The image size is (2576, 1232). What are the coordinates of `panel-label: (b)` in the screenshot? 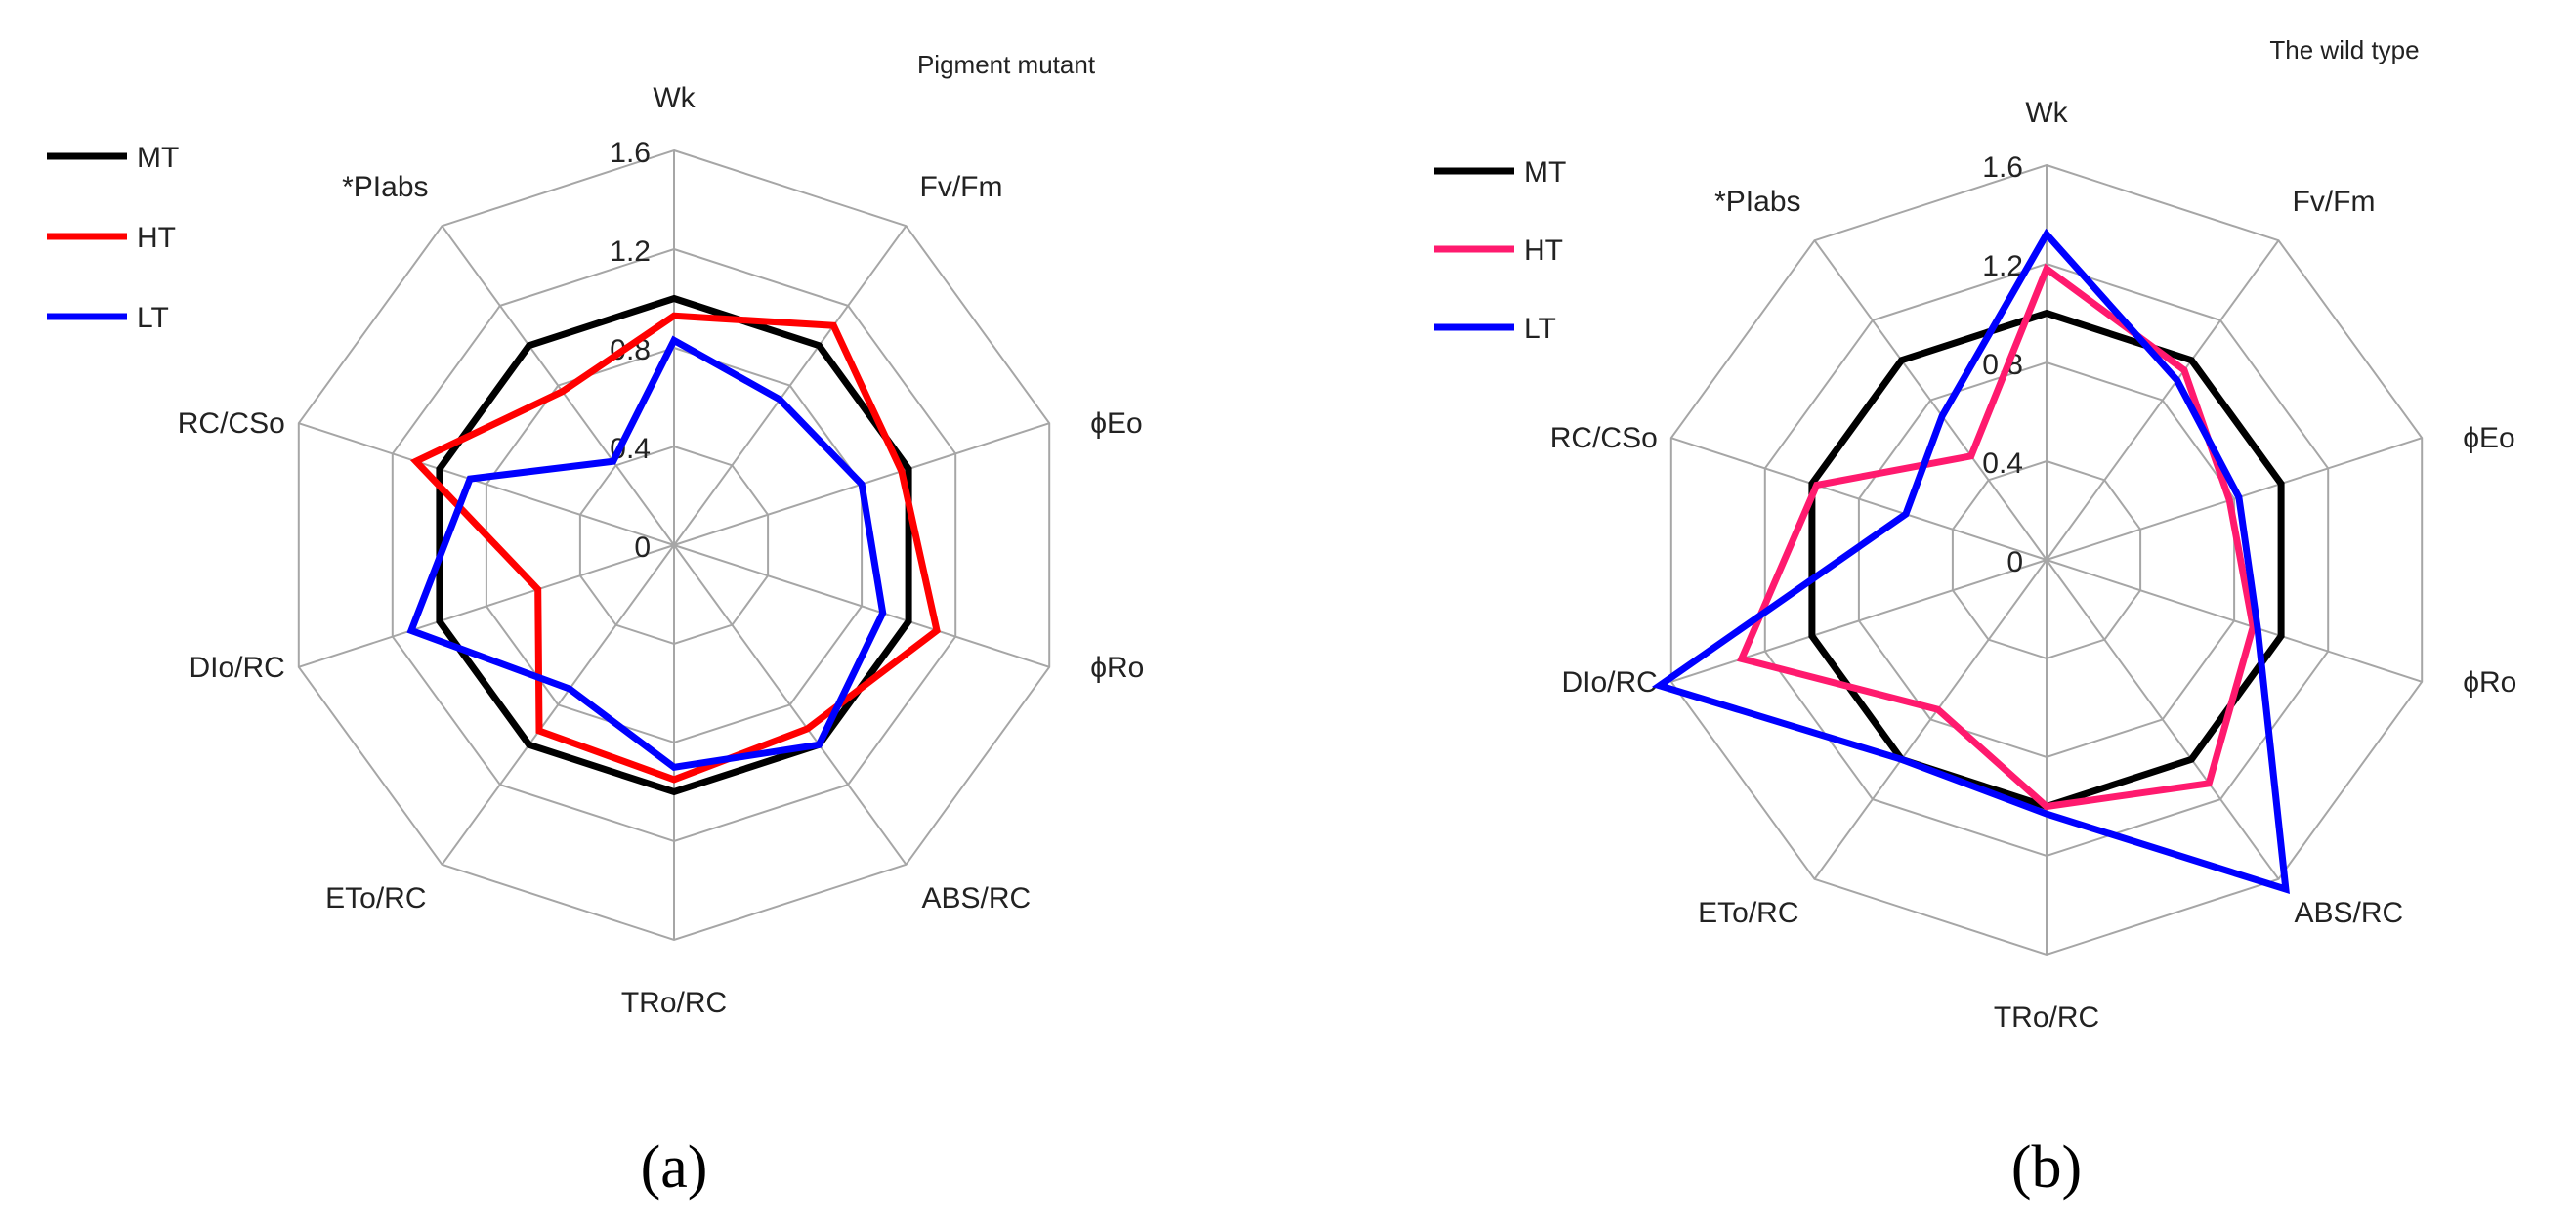 It's located at (2046, 1168).